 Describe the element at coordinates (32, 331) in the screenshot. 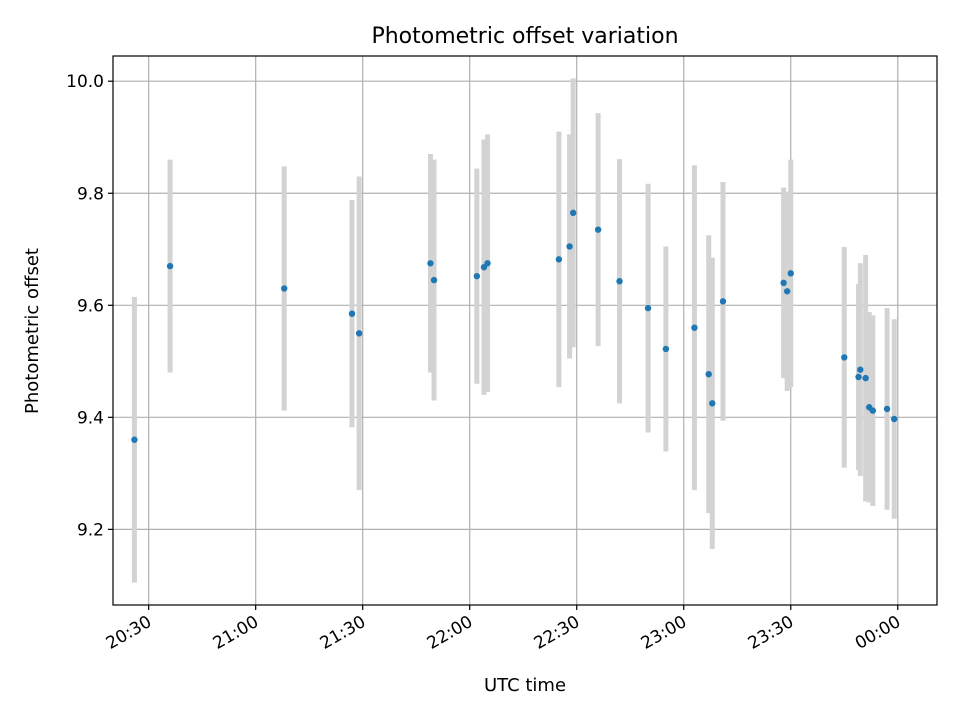

I see `y-axis-title: Photometric offset` at that location.